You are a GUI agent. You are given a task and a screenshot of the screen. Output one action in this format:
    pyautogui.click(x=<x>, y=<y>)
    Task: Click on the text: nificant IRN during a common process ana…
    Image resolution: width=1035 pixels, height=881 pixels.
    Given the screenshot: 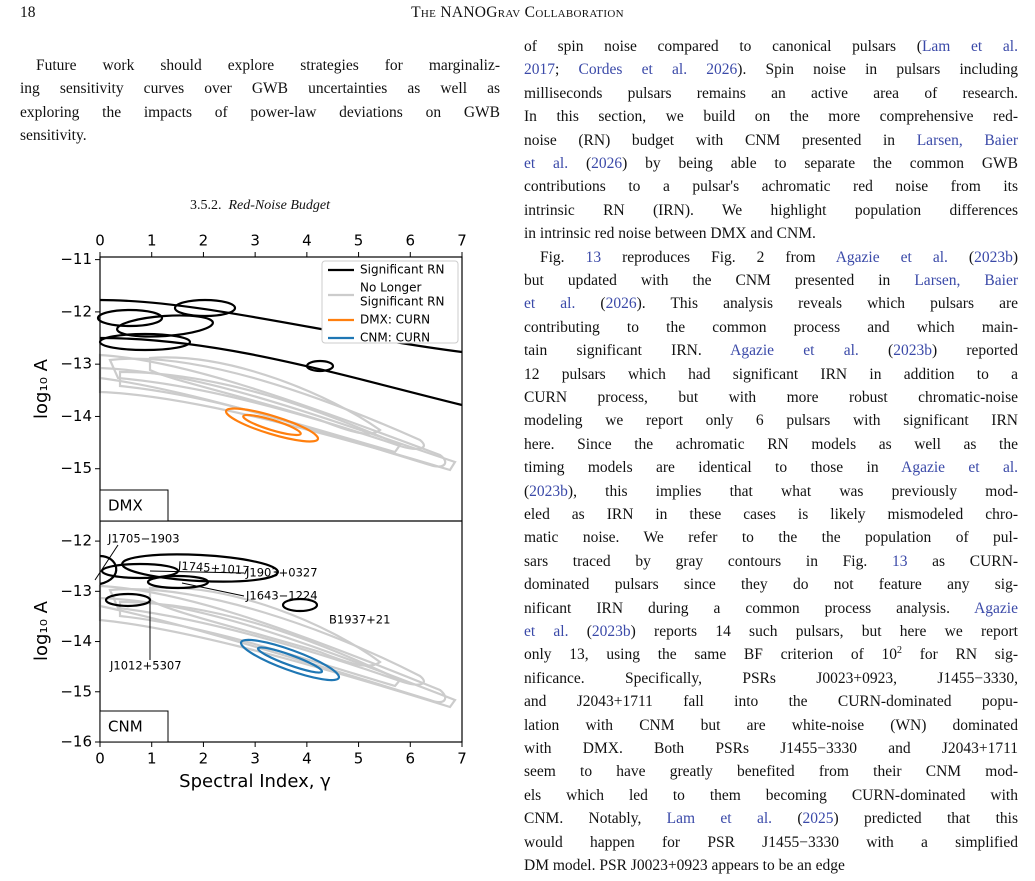 What is the action you would take?
    pyautogui.click(x=749, y=608)
    